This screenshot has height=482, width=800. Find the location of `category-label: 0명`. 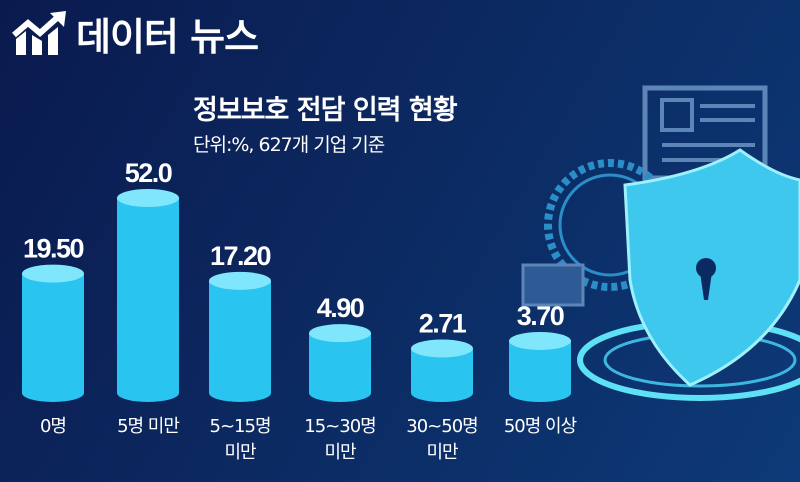

category-label: 0명 is located at coordinates (53, 426).